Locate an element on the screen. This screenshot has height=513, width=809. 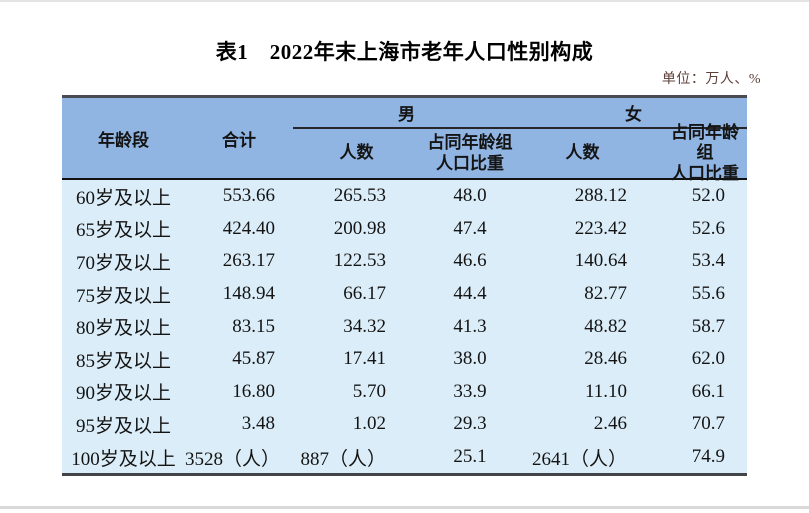
header-male: 男 is located at coordinates (406, 113).